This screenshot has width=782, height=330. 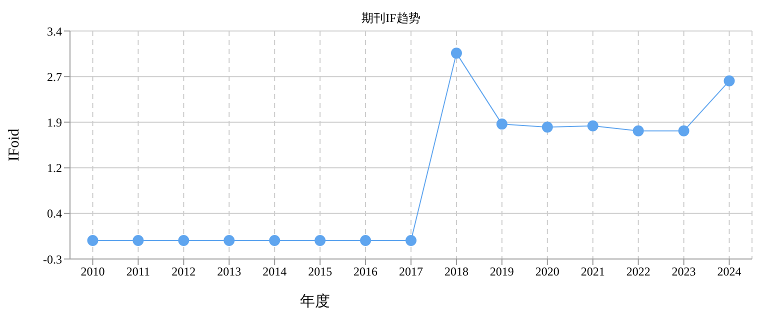 What do you see at coordinates (547, 271) in the screenshot?
I see `x-tick-label: 2020` at bounding box center [547, 271].